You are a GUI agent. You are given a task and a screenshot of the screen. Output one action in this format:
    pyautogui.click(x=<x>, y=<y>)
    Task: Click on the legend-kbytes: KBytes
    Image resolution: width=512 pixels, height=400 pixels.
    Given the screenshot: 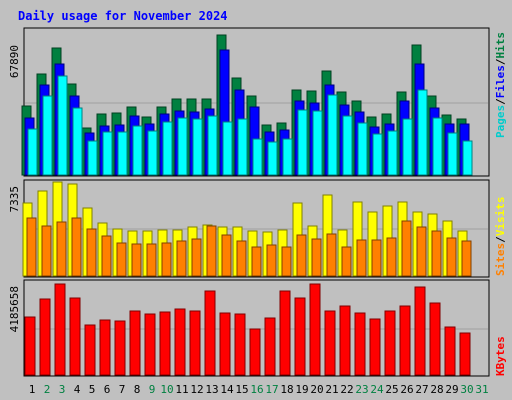 What is the action you would take?
    pyautogui.click(x=500, y=356)
    